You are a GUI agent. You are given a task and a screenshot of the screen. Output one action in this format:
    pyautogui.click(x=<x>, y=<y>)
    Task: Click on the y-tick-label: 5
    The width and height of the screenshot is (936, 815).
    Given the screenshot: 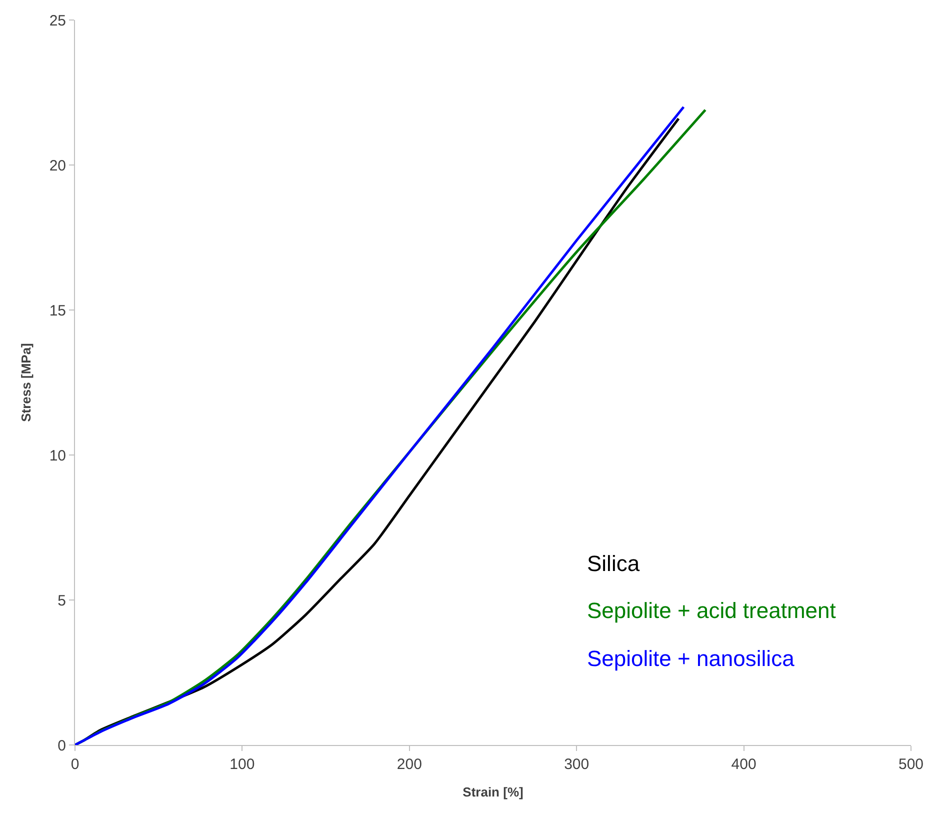 What is the action you would take?
    pyautogui.click(x=62, y=601)
    